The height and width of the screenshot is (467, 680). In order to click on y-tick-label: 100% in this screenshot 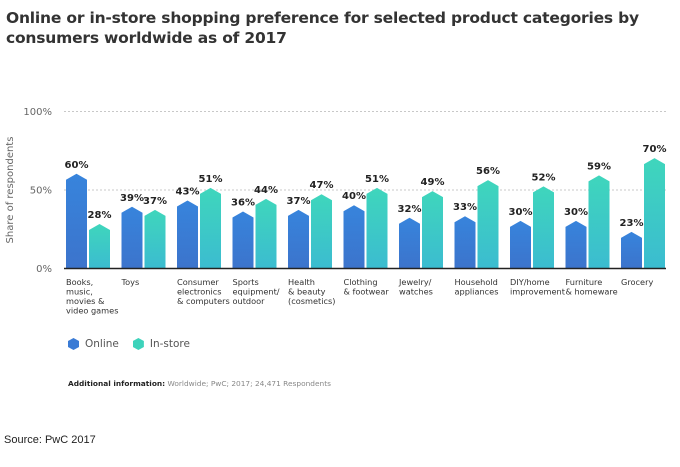, I will do `click(37, 112)`.